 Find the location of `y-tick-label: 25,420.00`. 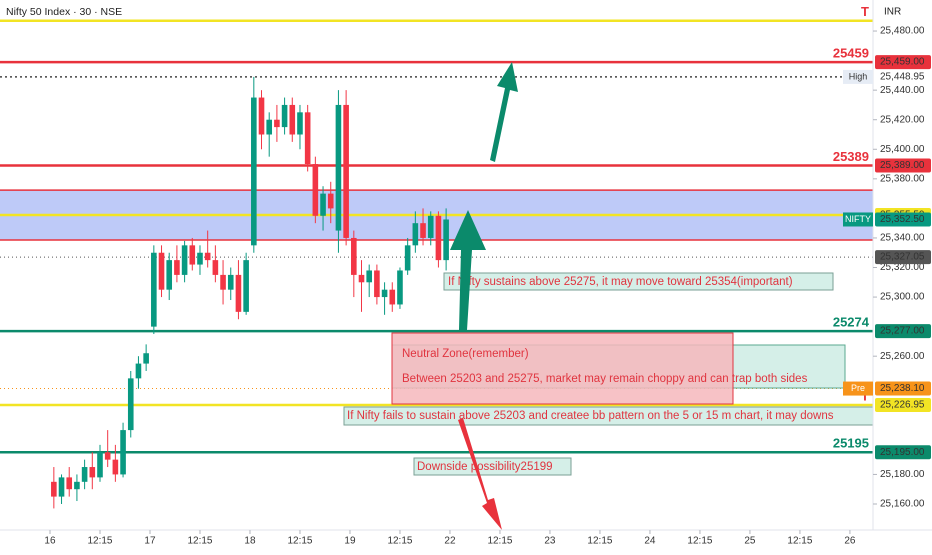

y-tick-label: 25,420.00 is located at coordinates (902, 119).